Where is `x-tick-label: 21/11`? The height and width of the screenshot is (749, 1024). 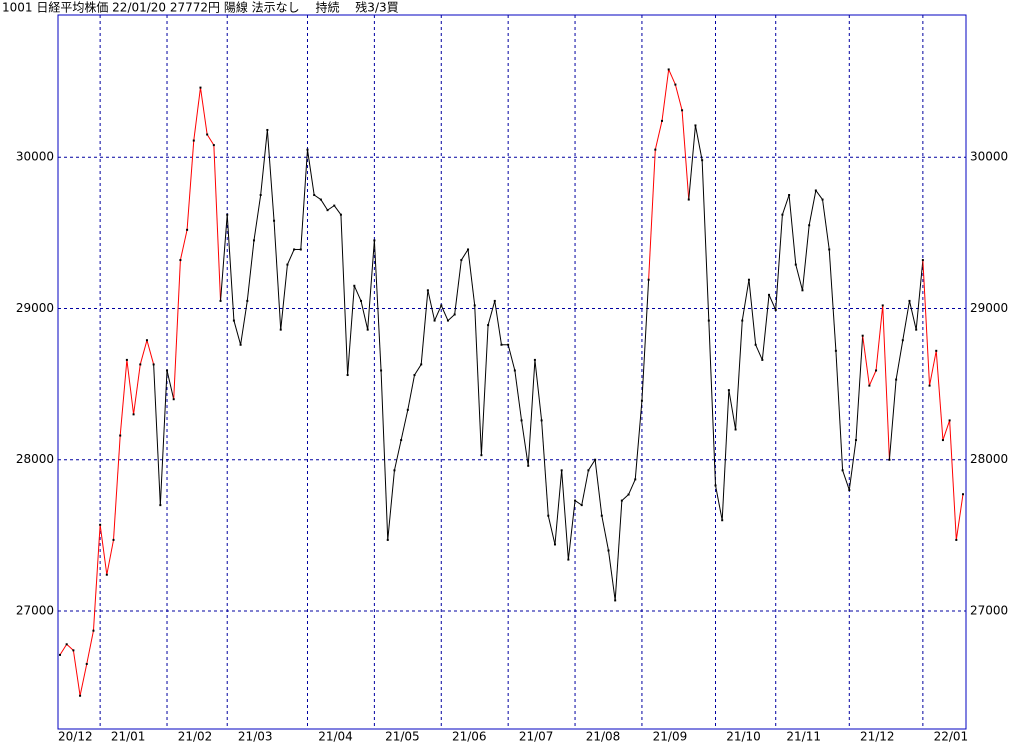
x-tick-label: 21/11 is located at coordinates (803, 737).